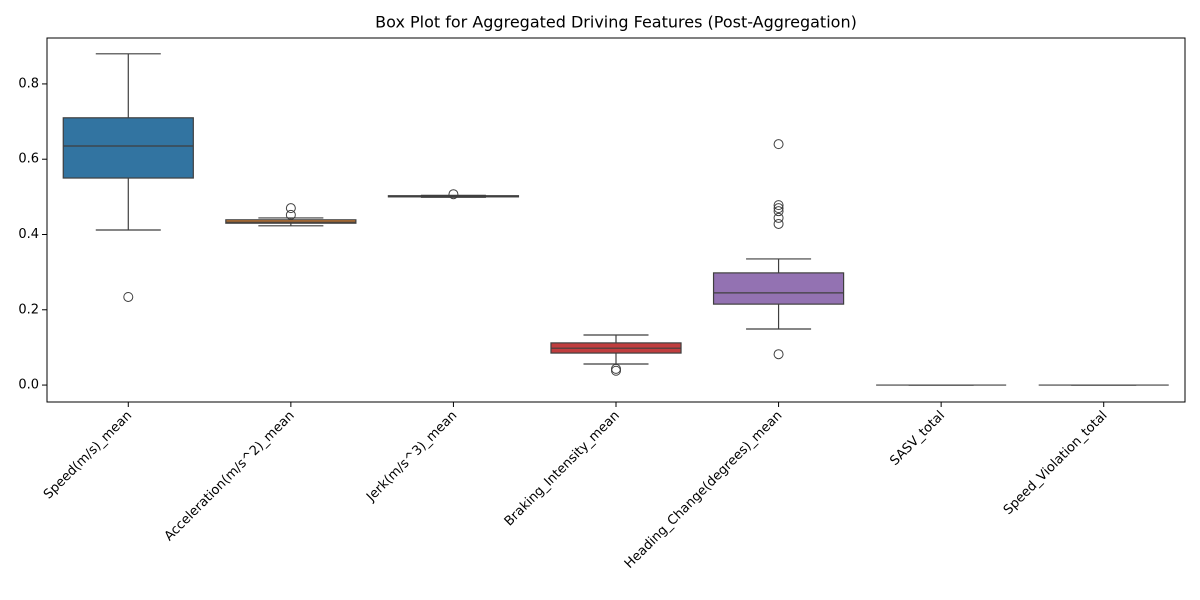  Describe the element at coordinates (28, 234) in the screenshot. I see `y-tick-label: 0.4` at that location.